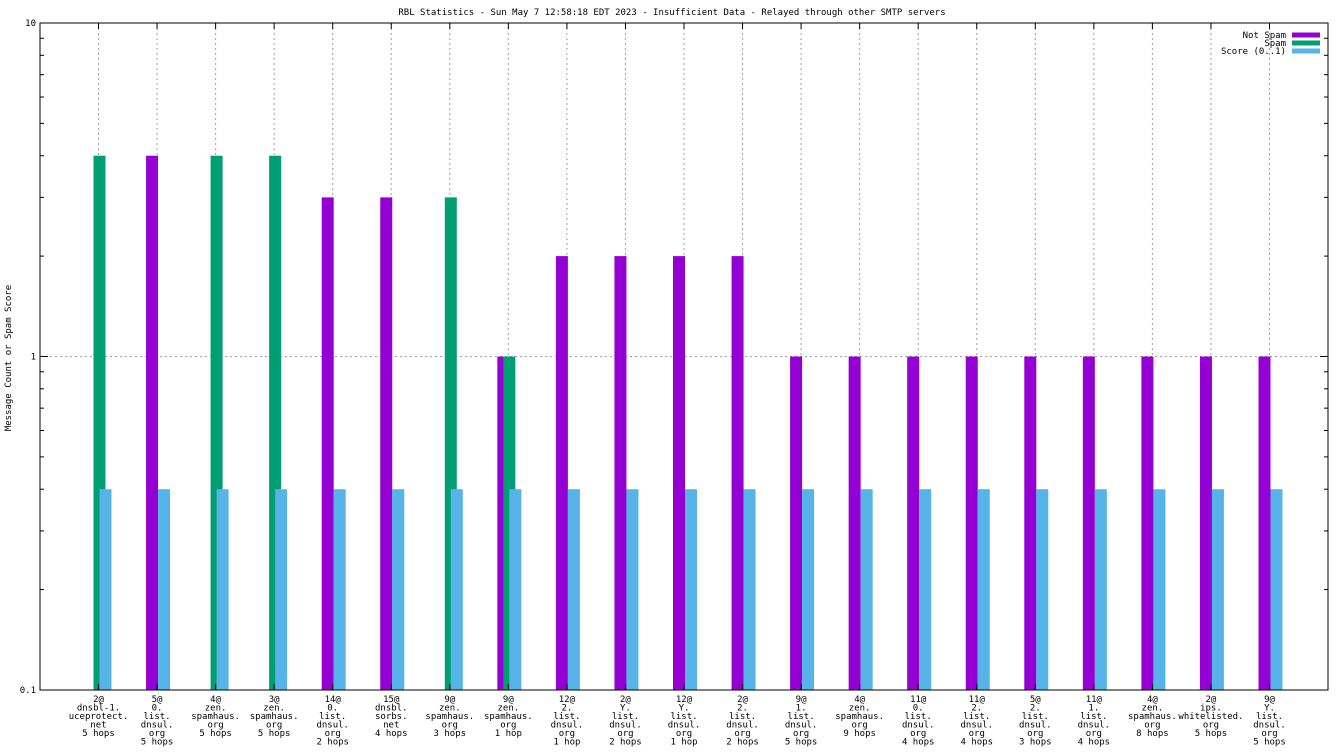  Describe the element at coordinates (30, 24) in the screenshot. I see `y-tick-label: 10` at that location.